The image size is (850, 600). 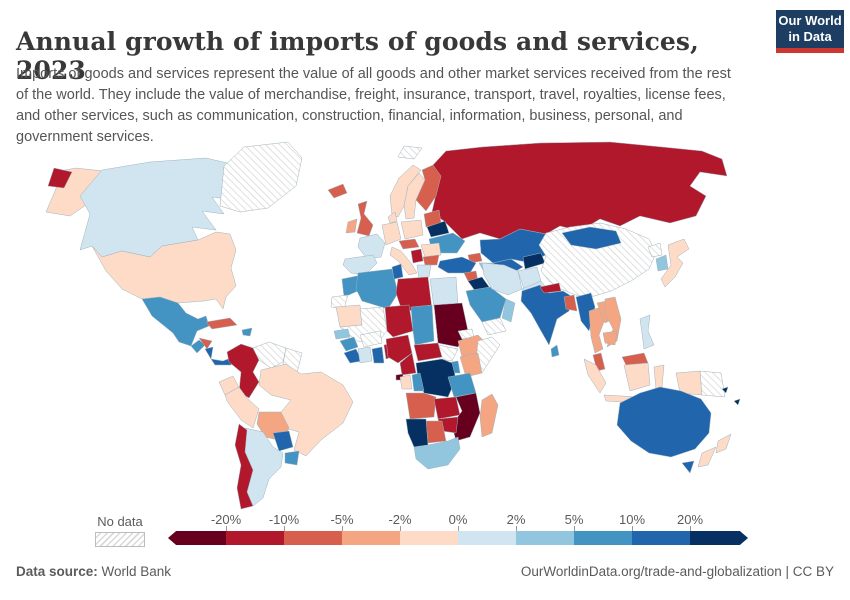 I want to click on country-chile, so click(x=244, y=466).